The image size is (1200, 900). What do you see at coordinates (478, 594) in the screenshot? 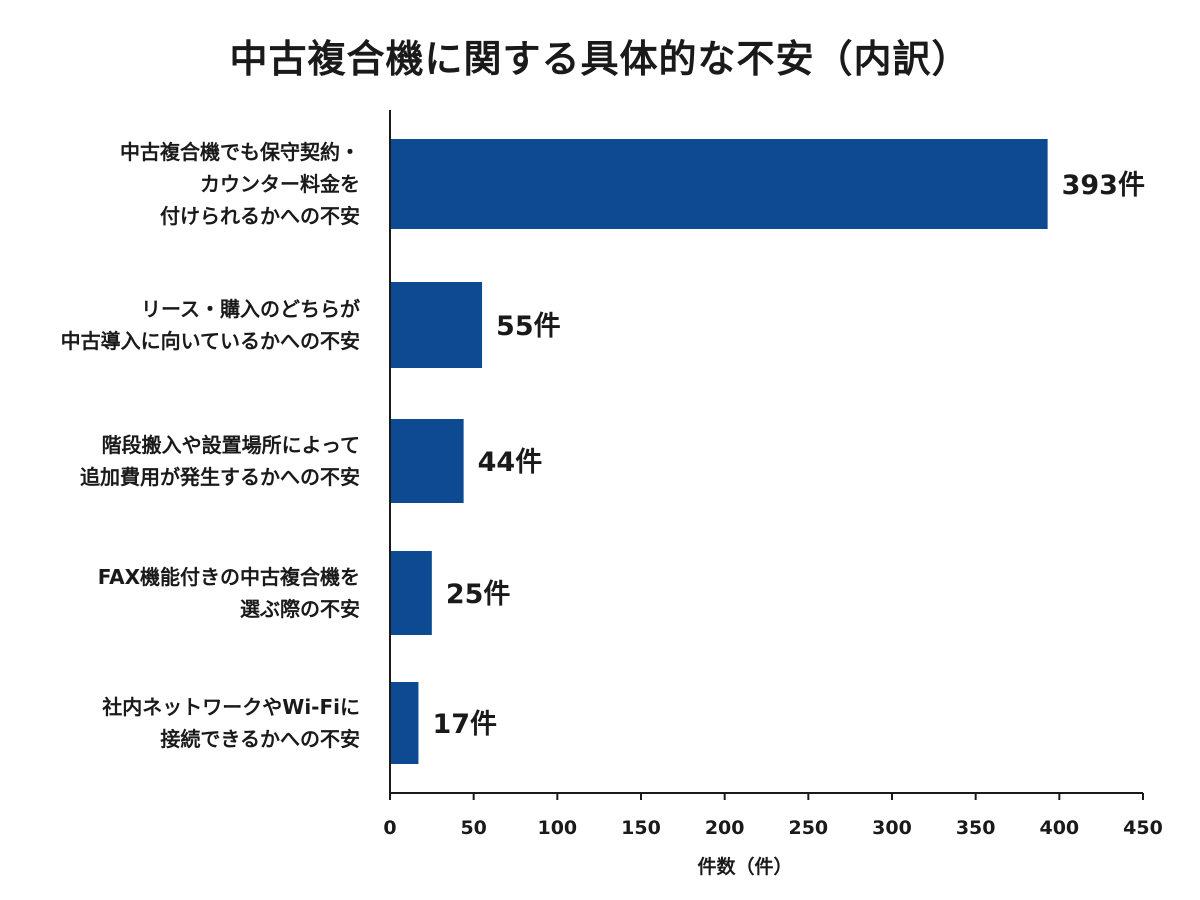
I see `value-label-4: 25件` at bounding box center [478, 594].